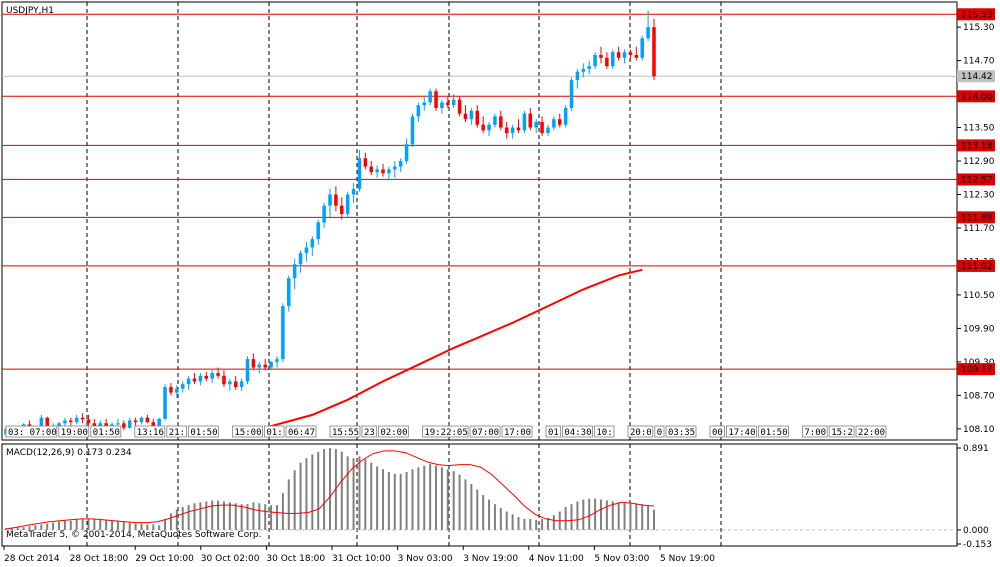  I want to click on event-marker-label: 01, so click(553, 433).